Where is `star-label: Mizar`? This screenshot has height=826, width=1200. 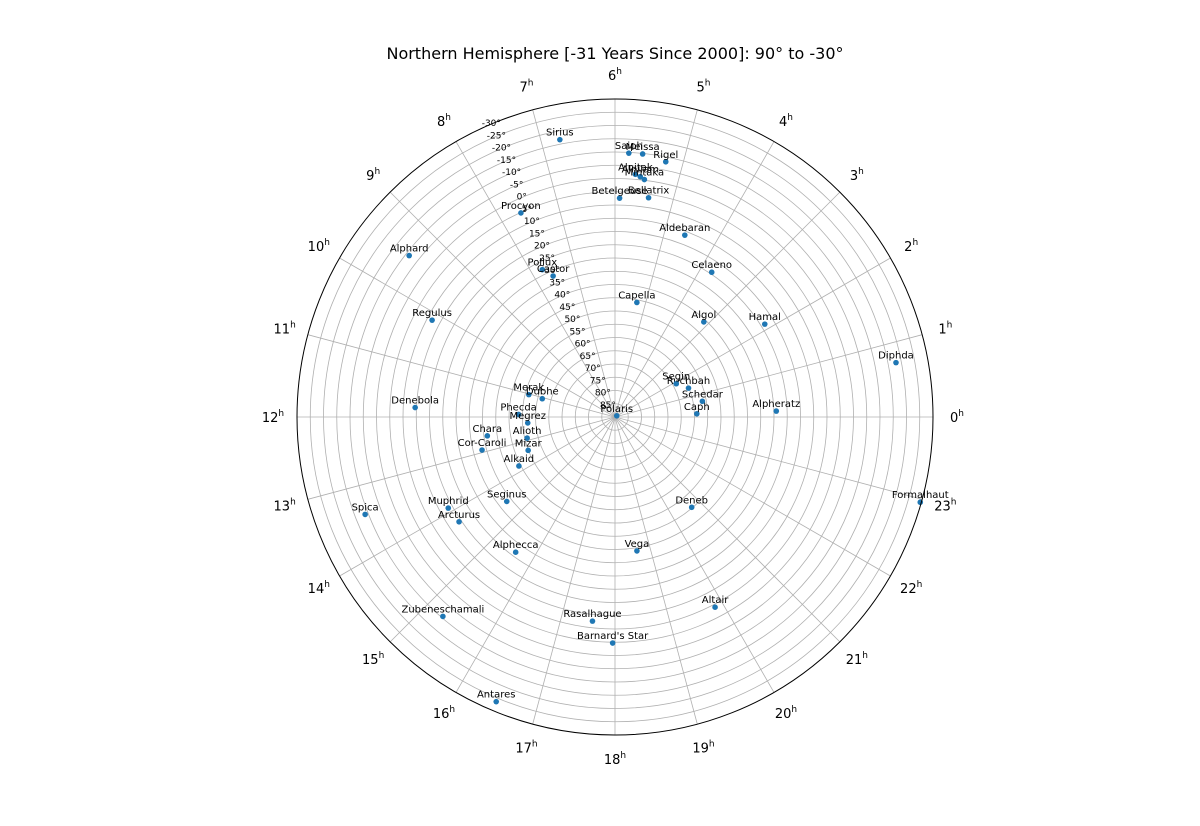
star-label: Mizar is located at coordinates (529, 443).